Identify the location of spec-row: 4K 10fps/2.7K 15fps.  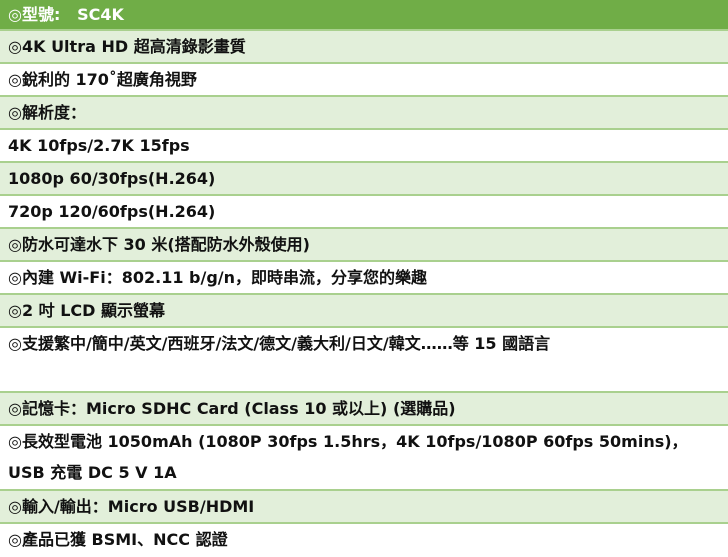
(364, 146).